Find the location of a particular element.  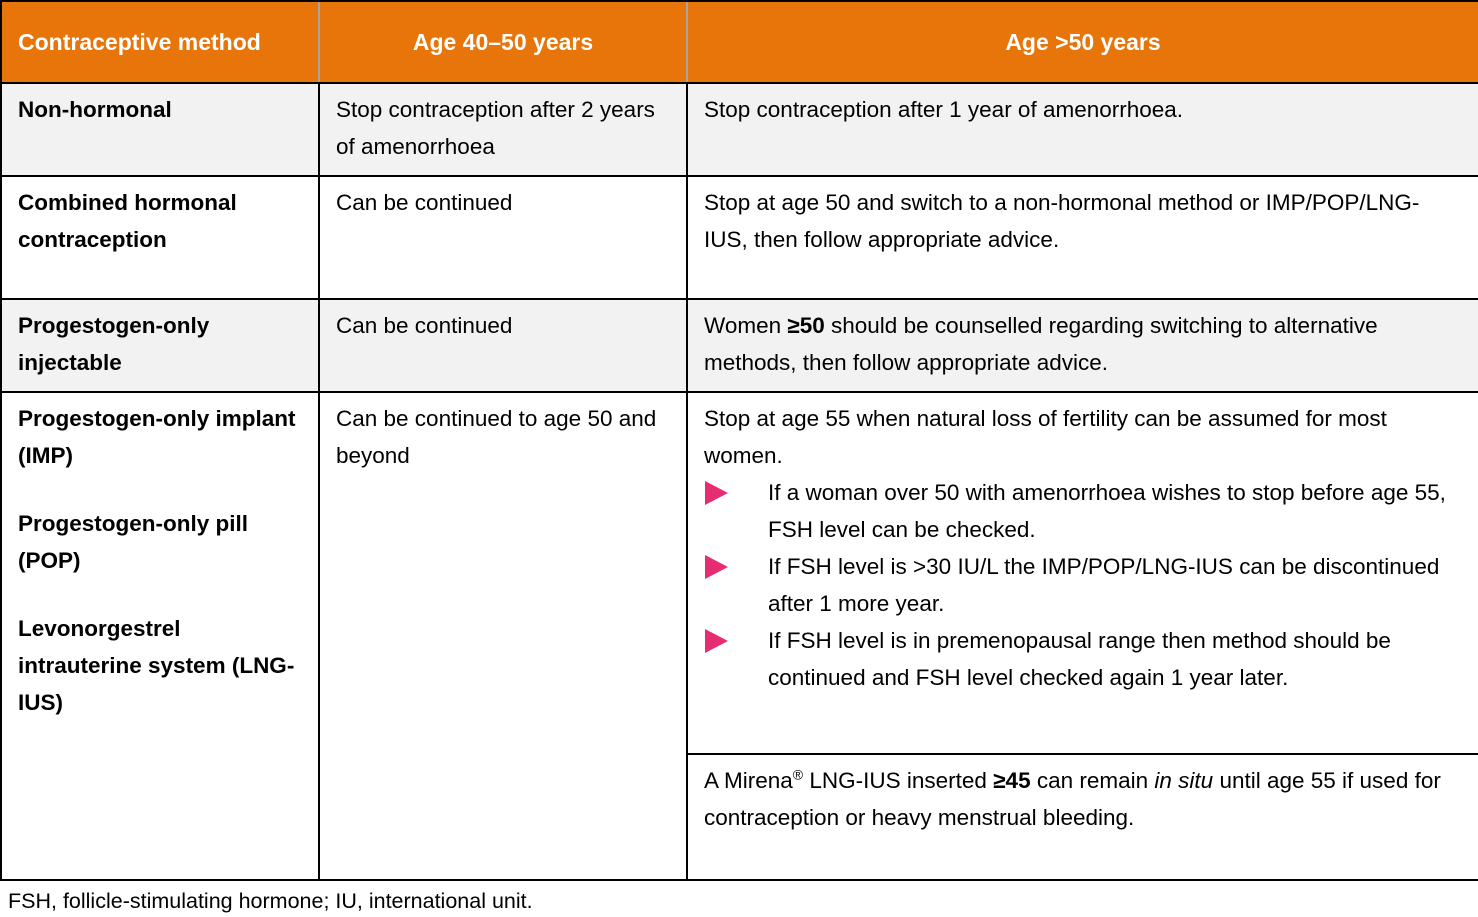

column-header-age-over-50: Age >50 years is located at coordinates (1082, 42).